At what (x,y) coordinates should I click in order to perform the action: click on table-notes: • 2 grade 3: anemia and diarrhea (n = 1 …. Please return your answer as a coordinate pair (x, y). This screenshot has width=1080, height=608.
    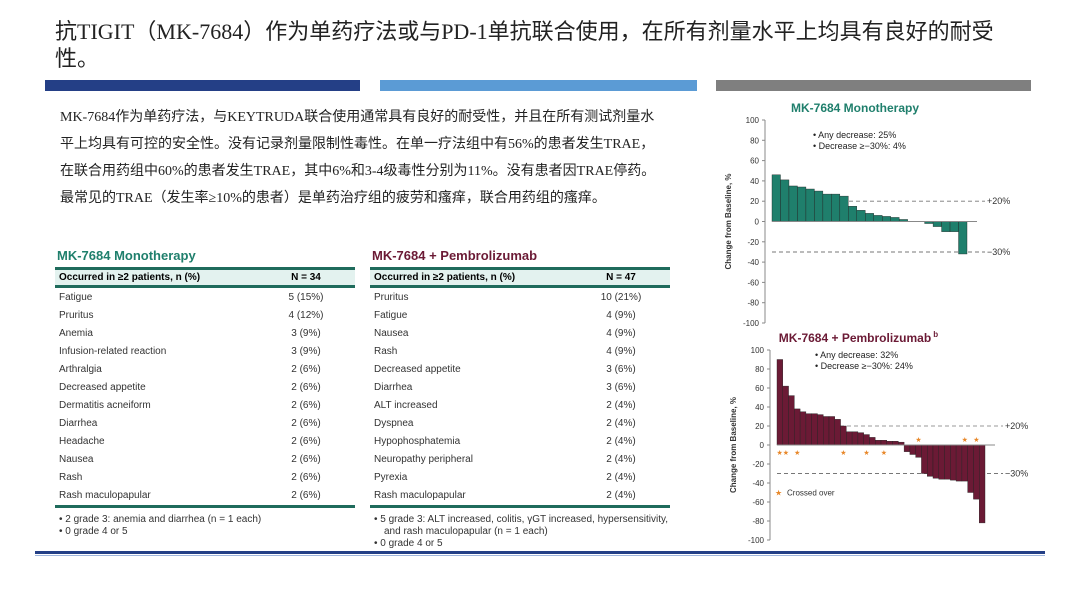
    Looking at the image, I should click on (207, 526).